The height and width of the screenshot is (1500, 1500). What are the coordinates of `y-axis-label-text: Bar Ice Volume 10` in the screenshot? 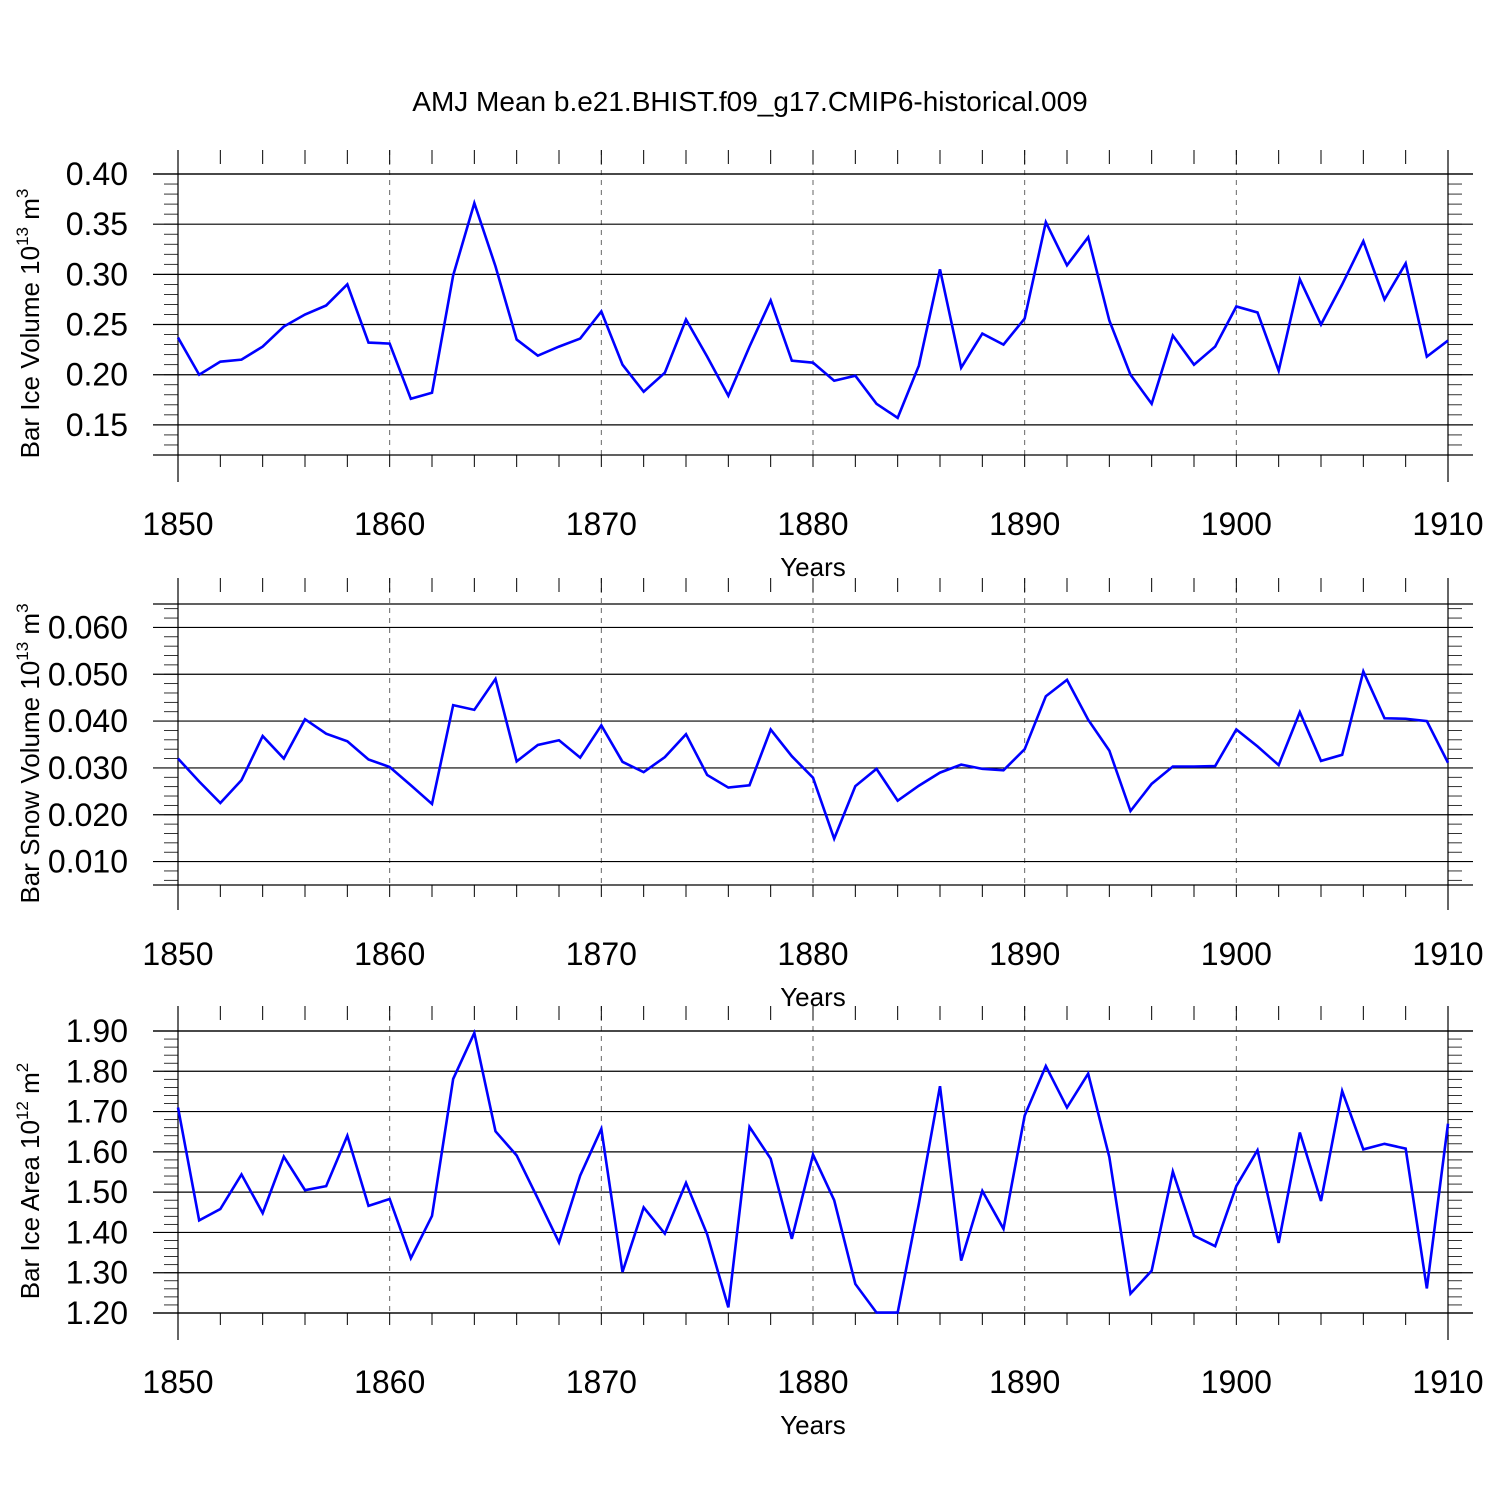 It's located at (30, 352).